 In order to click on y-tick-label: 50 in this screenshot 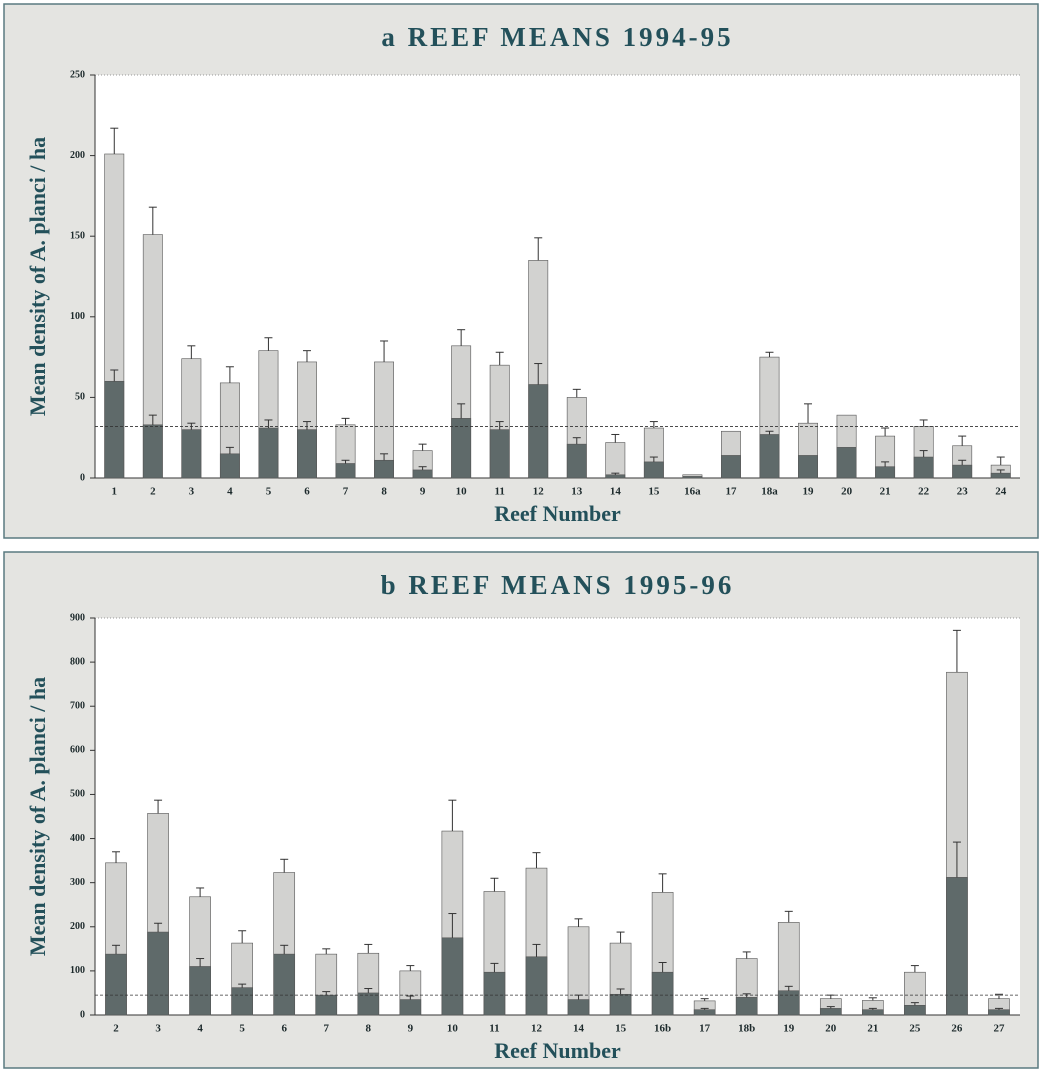, I will do `click(80, 397)`.